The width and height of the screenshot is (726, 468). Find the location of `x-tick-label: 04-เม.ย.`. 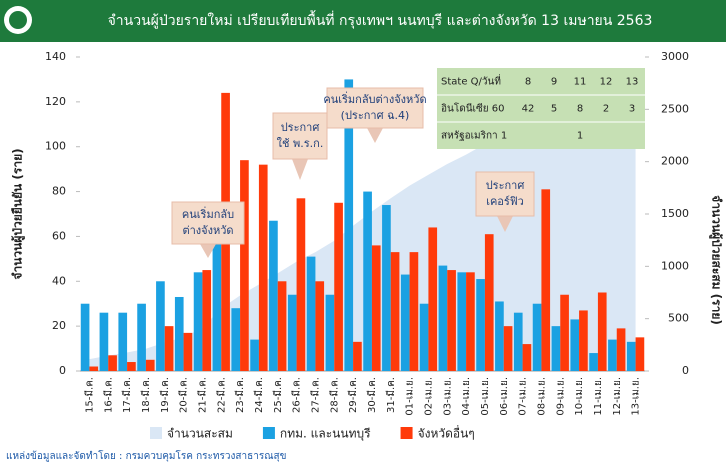

x-tick-label: 04-เม.ย. is located at coordinates (466, 396).